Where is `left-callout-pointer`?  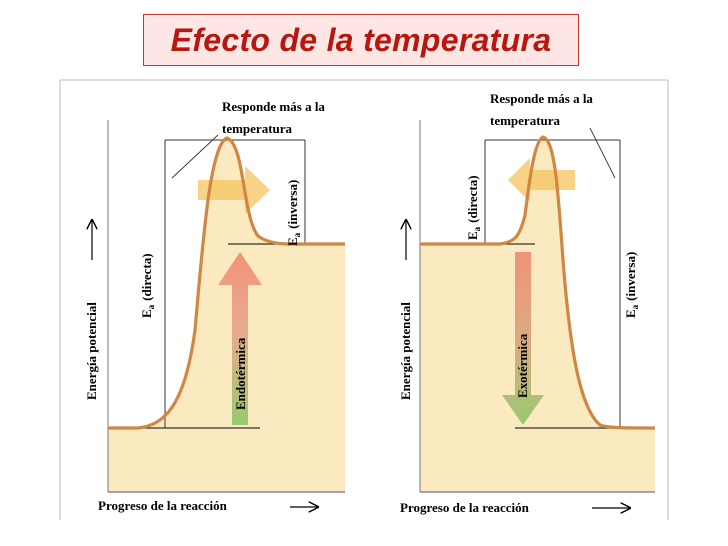
left-callout-pointer is located at coordinates (195, 156).